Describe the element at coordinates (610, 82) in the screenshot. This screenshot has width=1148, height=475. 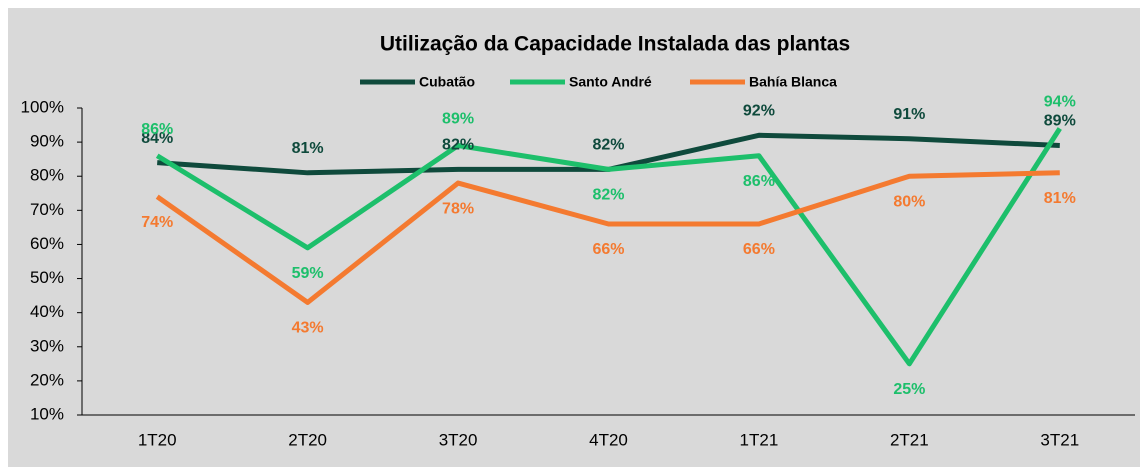
I see `legend-label: Santo André` at that location.